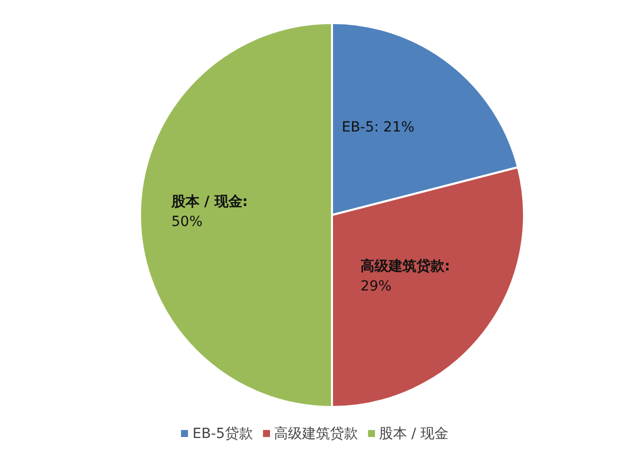  Describe the element at coordinates (405, 276) in the screenshot. I see `data-label: 高级建筑贷款: 29%` at that location.